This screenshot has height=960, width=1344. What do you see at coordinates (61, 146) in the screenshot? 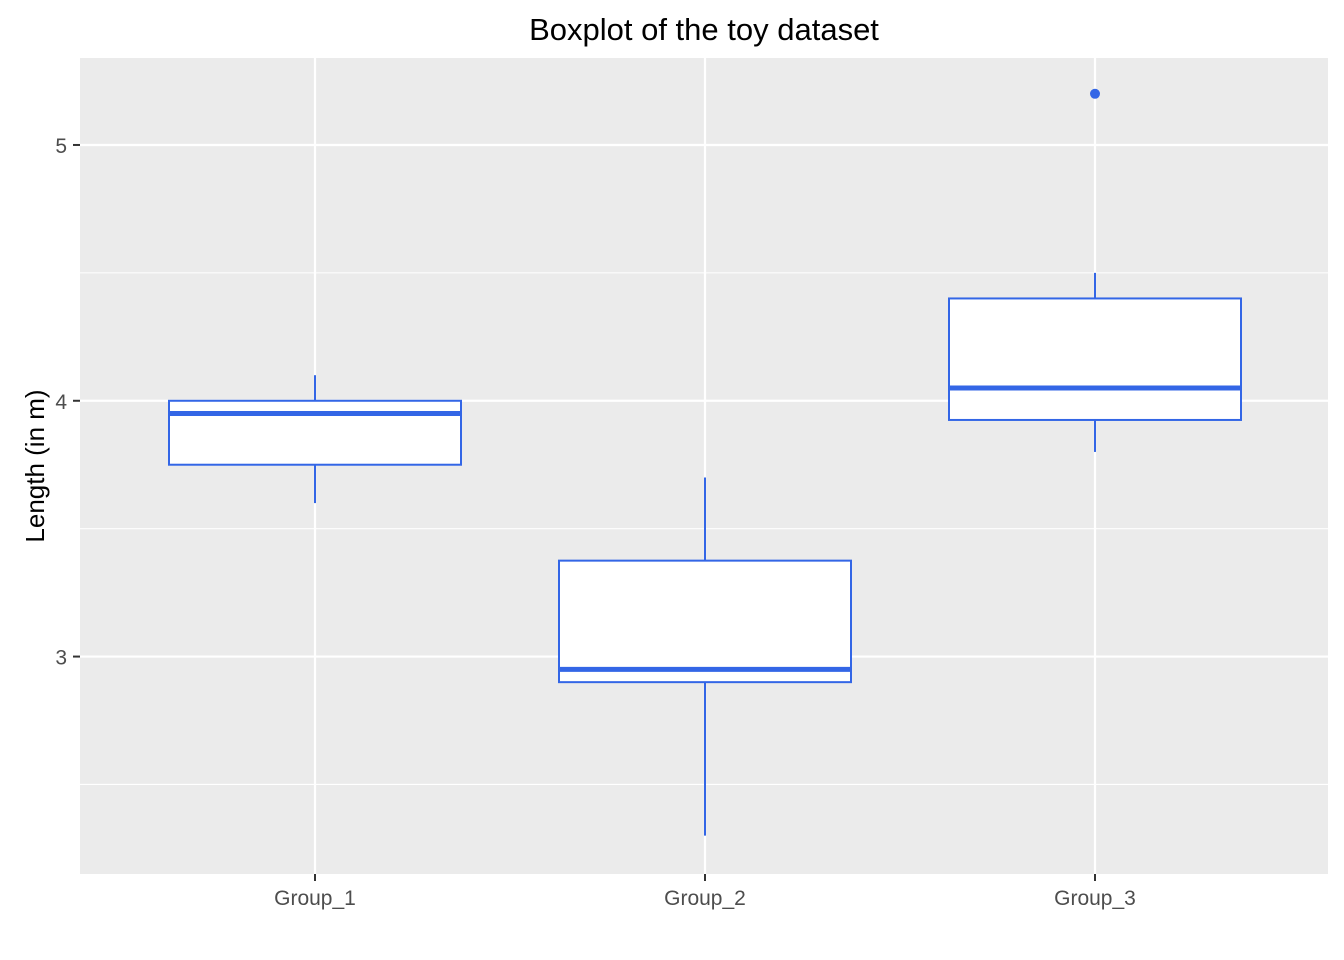
I see `y-tick-label: 5` at bounding box center [61, 146].